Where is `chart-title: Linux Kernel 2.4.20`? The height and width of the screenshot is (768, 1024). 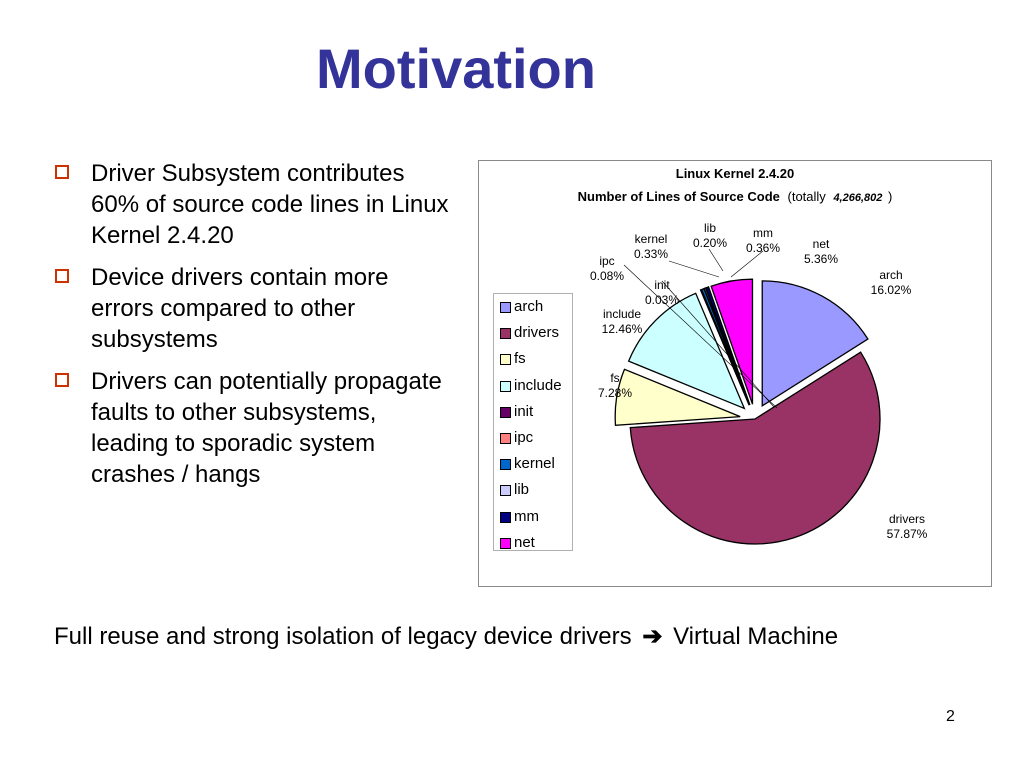
chart-title: Linux Kernel 2.4.20 is located at coordinates (735, 173).